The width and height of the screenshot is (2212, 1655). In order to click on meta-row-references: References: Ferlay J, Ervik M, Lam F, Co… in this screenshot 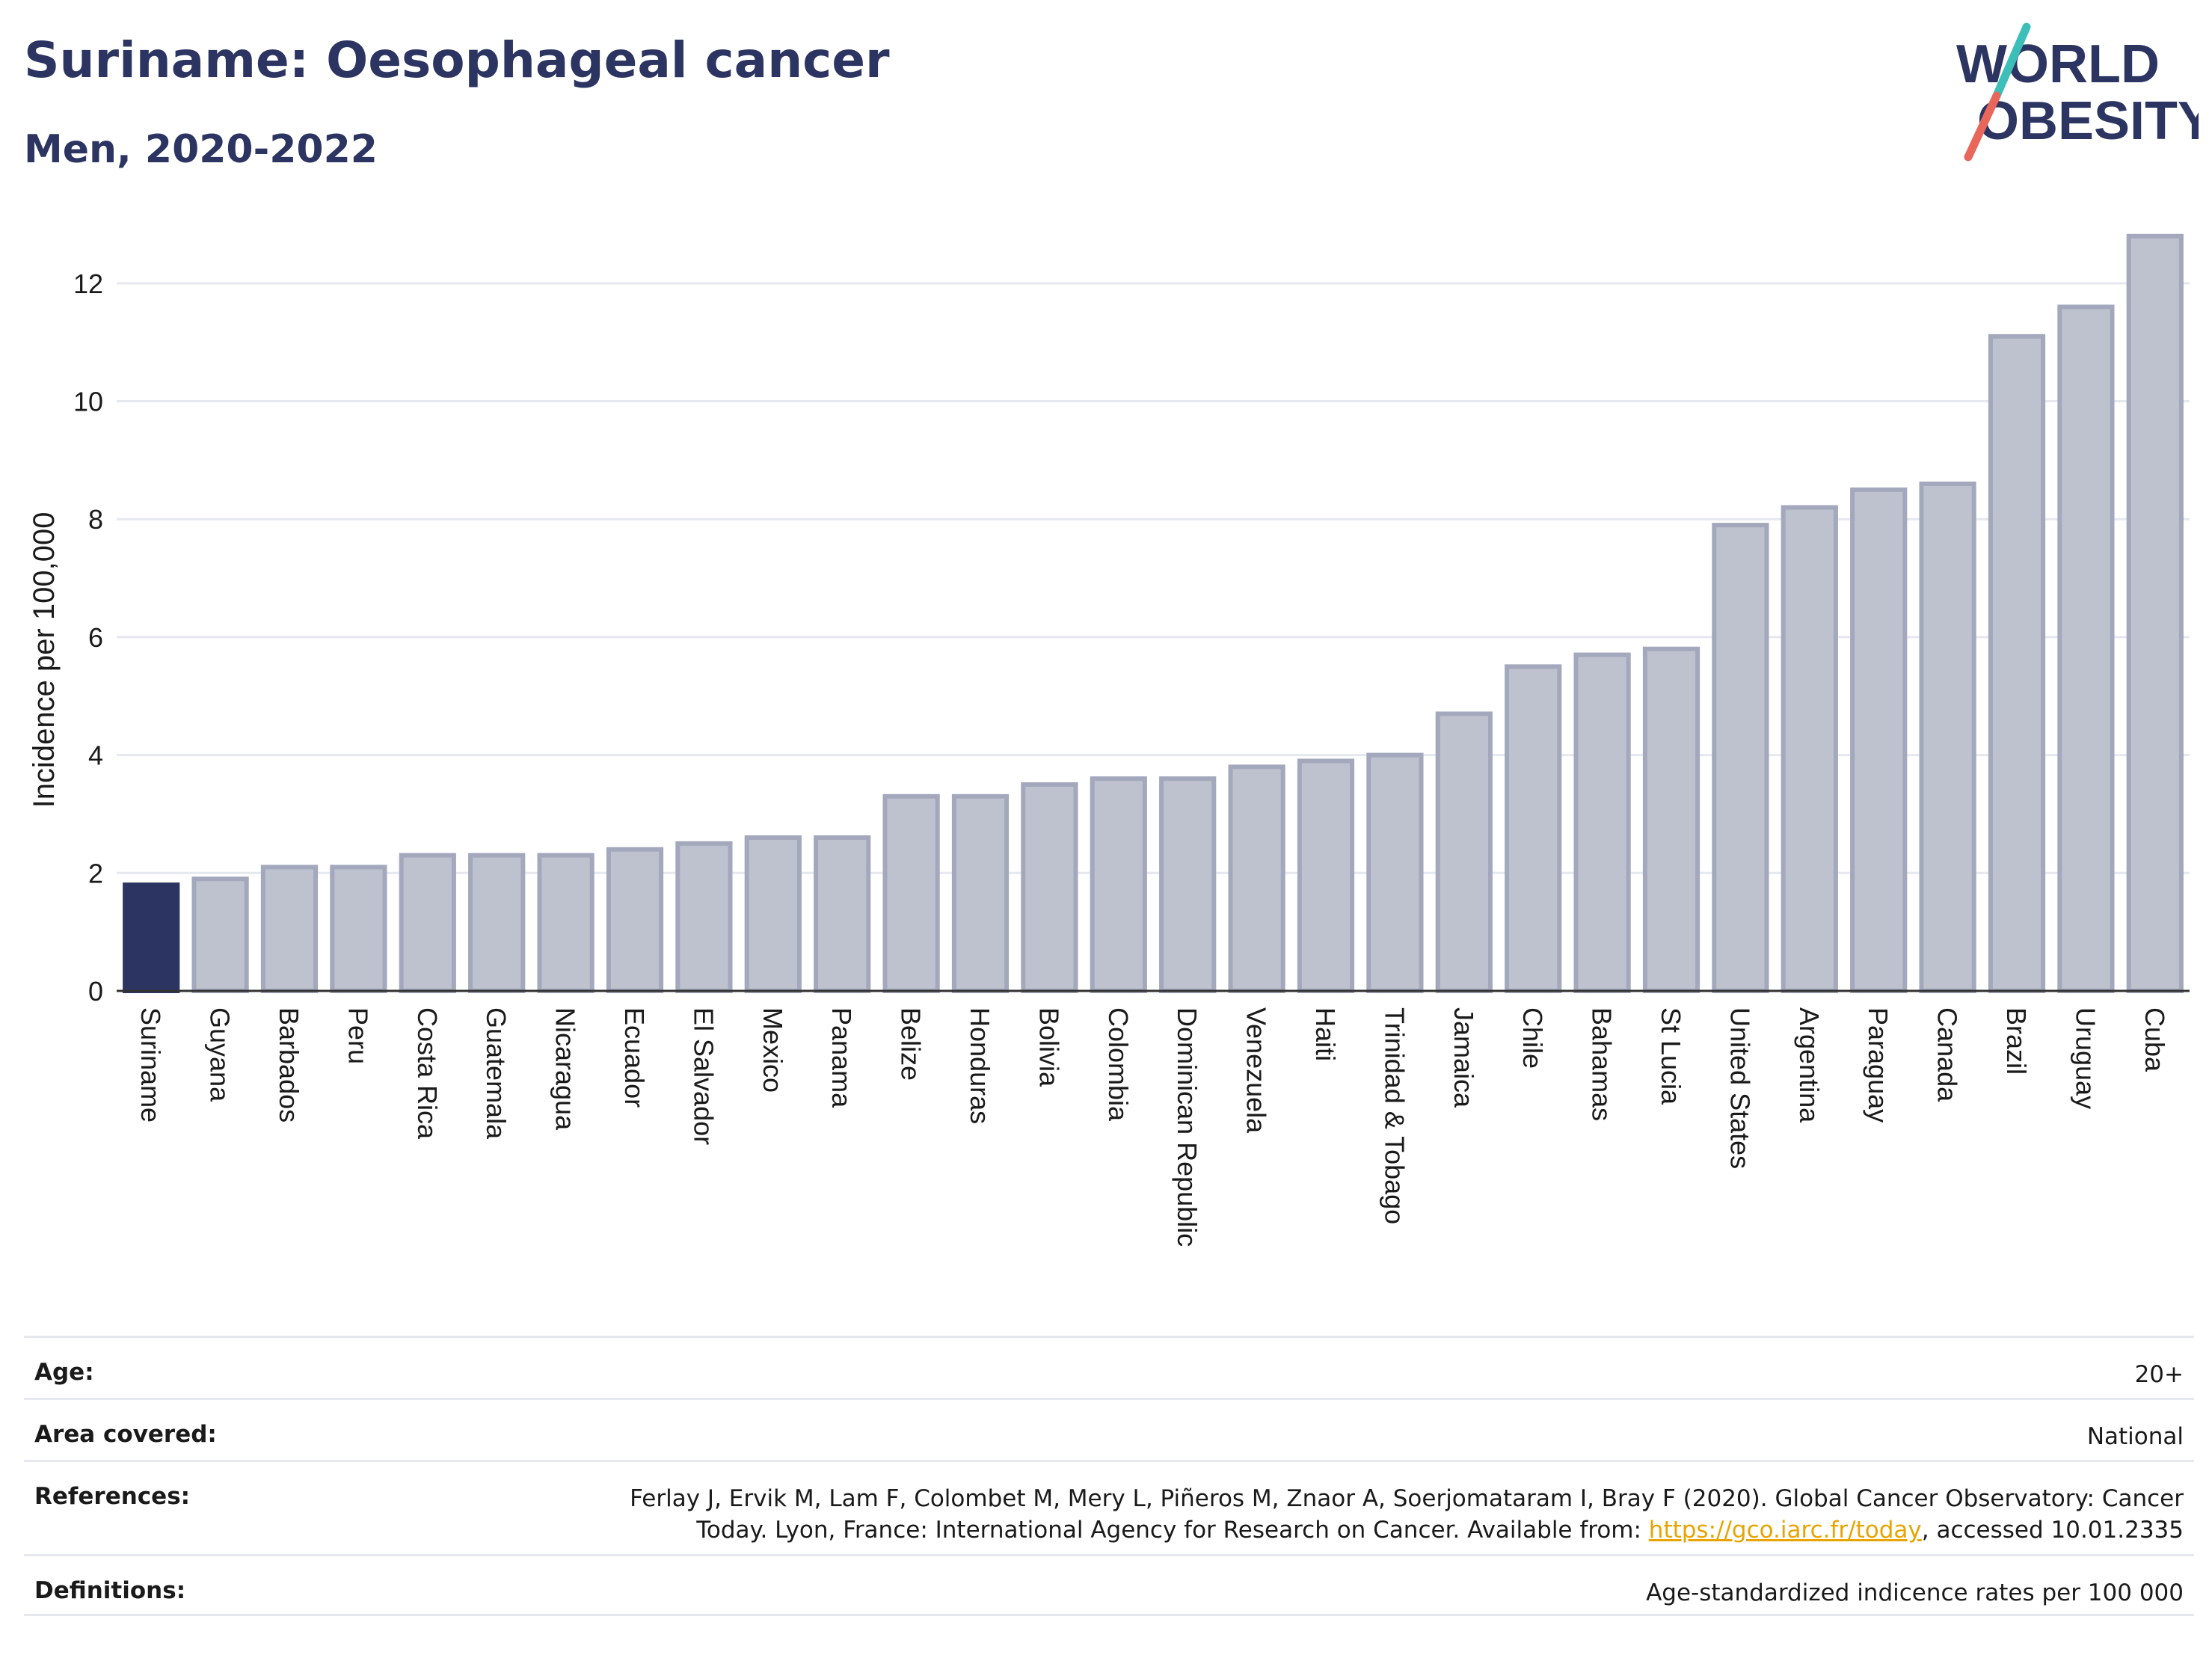, I will do `click(1109, 1507)`.